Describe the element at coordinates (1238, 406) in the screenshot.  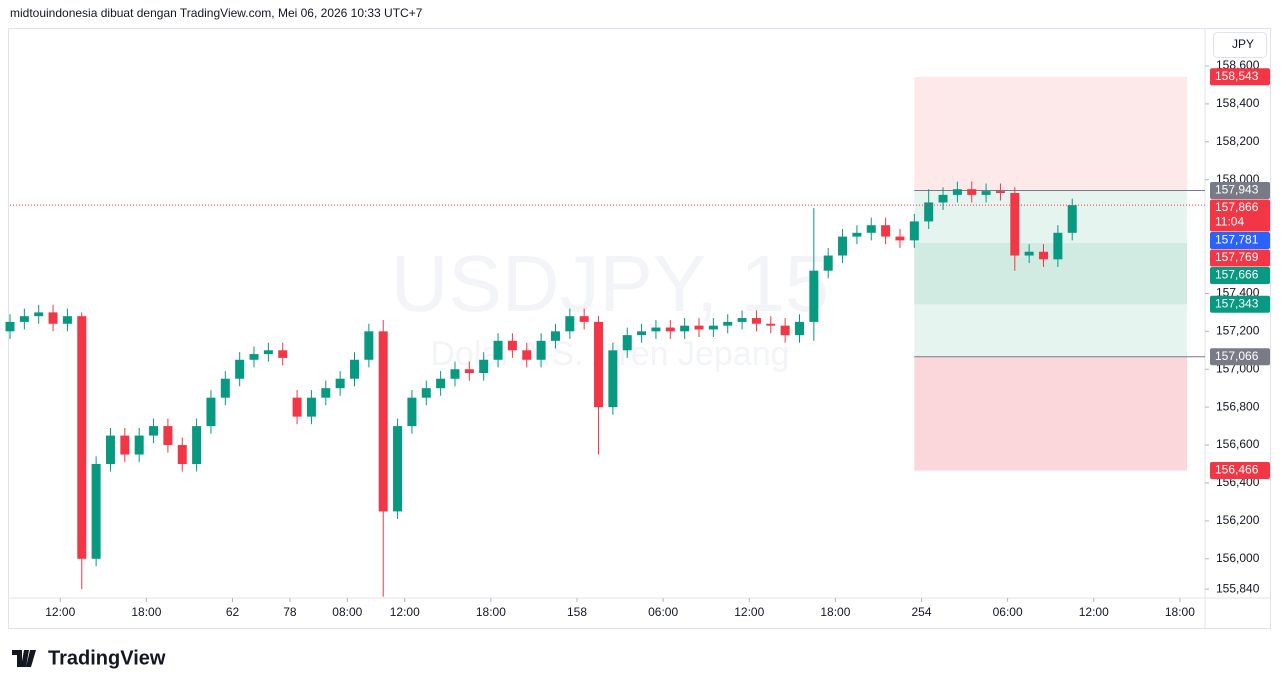
I see `y-tick-label: 156,800` at that location.